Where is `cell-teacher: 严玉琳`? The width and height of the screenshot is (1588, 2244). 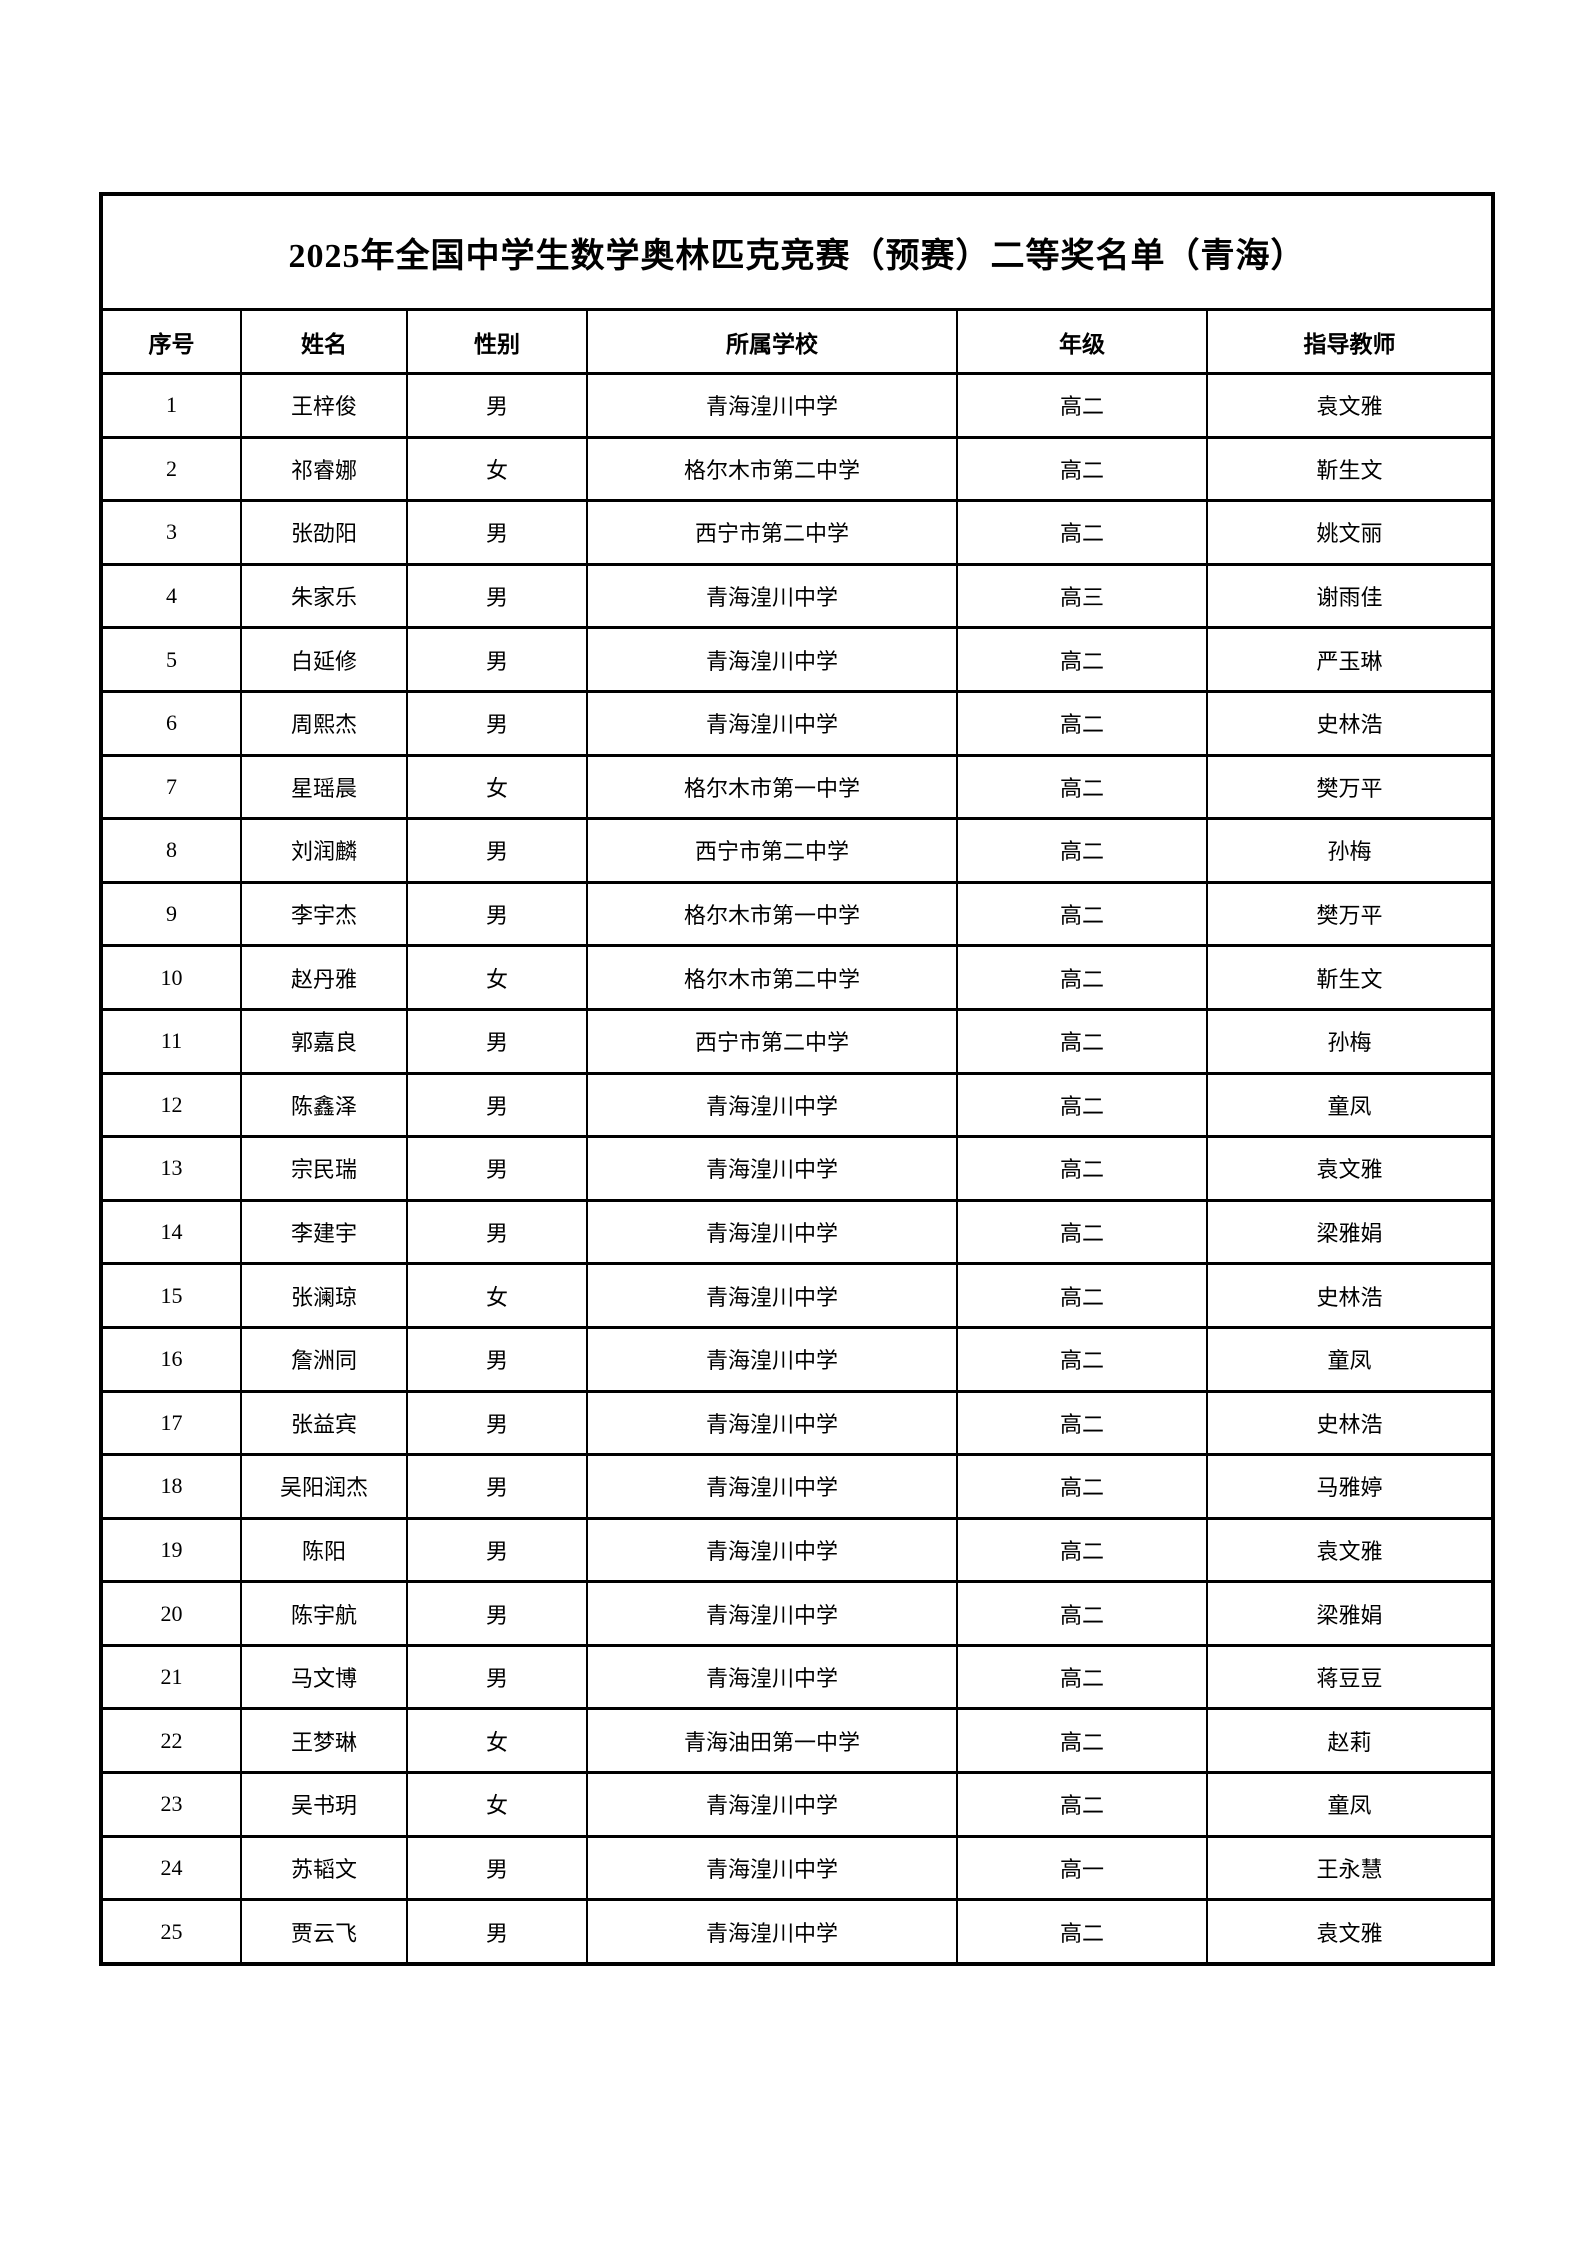
cell-teacher: 严玉琳 is located at coordinates (1350, 659).